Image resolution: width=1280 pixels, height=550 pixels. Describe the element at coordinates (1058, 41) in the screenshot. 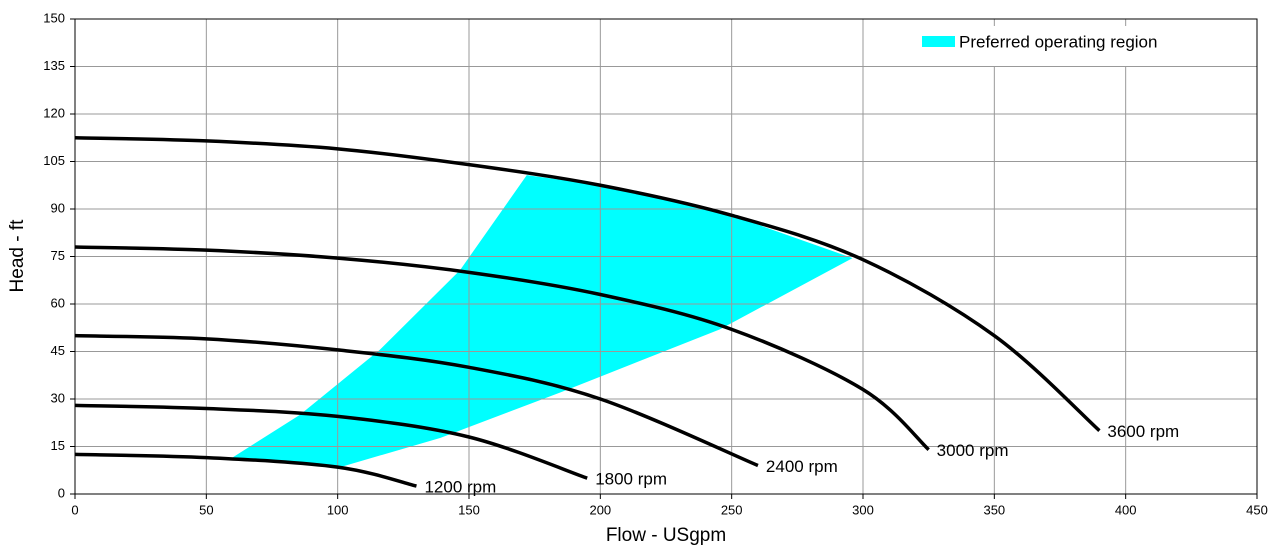

I see `legend-label: Preferred operating region` at that location.